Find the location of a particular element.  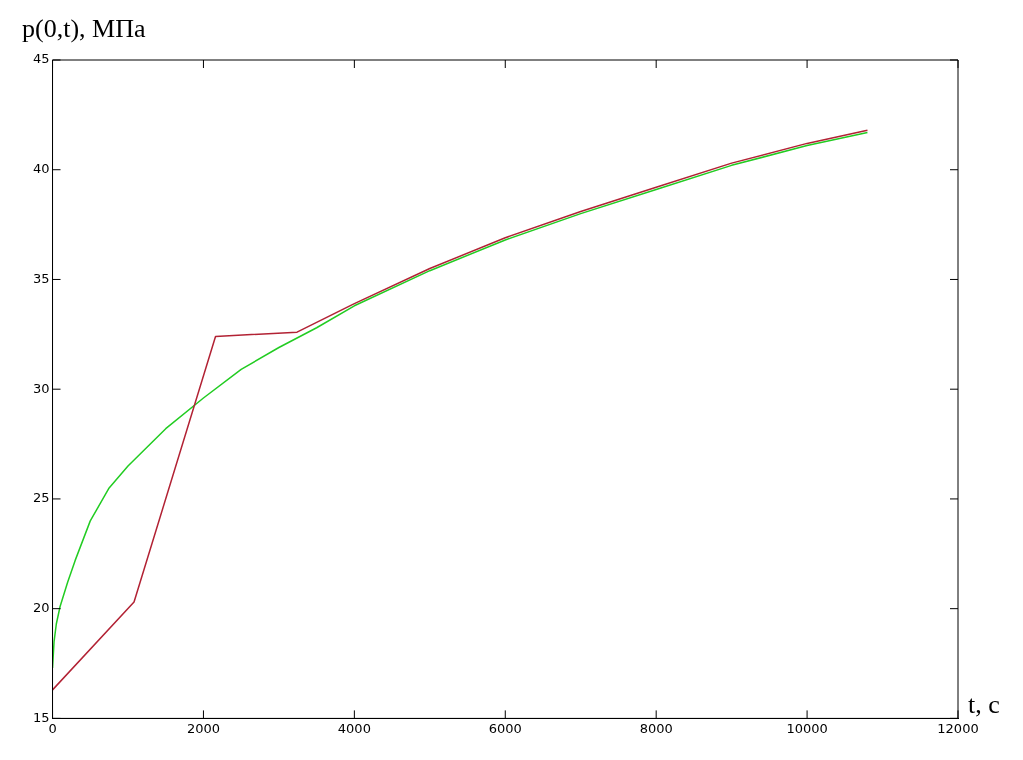

y-tick-label: 40 is located at coordinates (41, 169).